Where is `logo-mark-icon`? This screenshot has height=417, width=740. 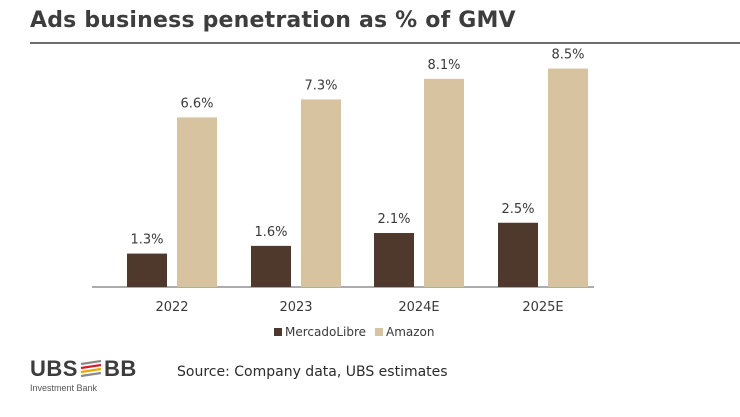 logo-mark-icon is located at coordinates (91, 369).